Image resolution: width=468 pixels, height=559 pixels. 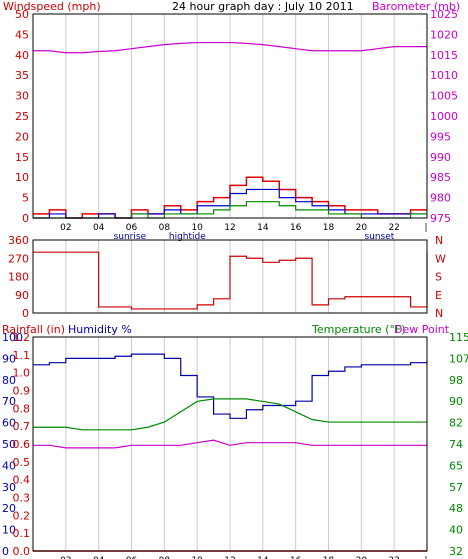 I want to click on y2-tick-label: S, so click(x=438, y=277).